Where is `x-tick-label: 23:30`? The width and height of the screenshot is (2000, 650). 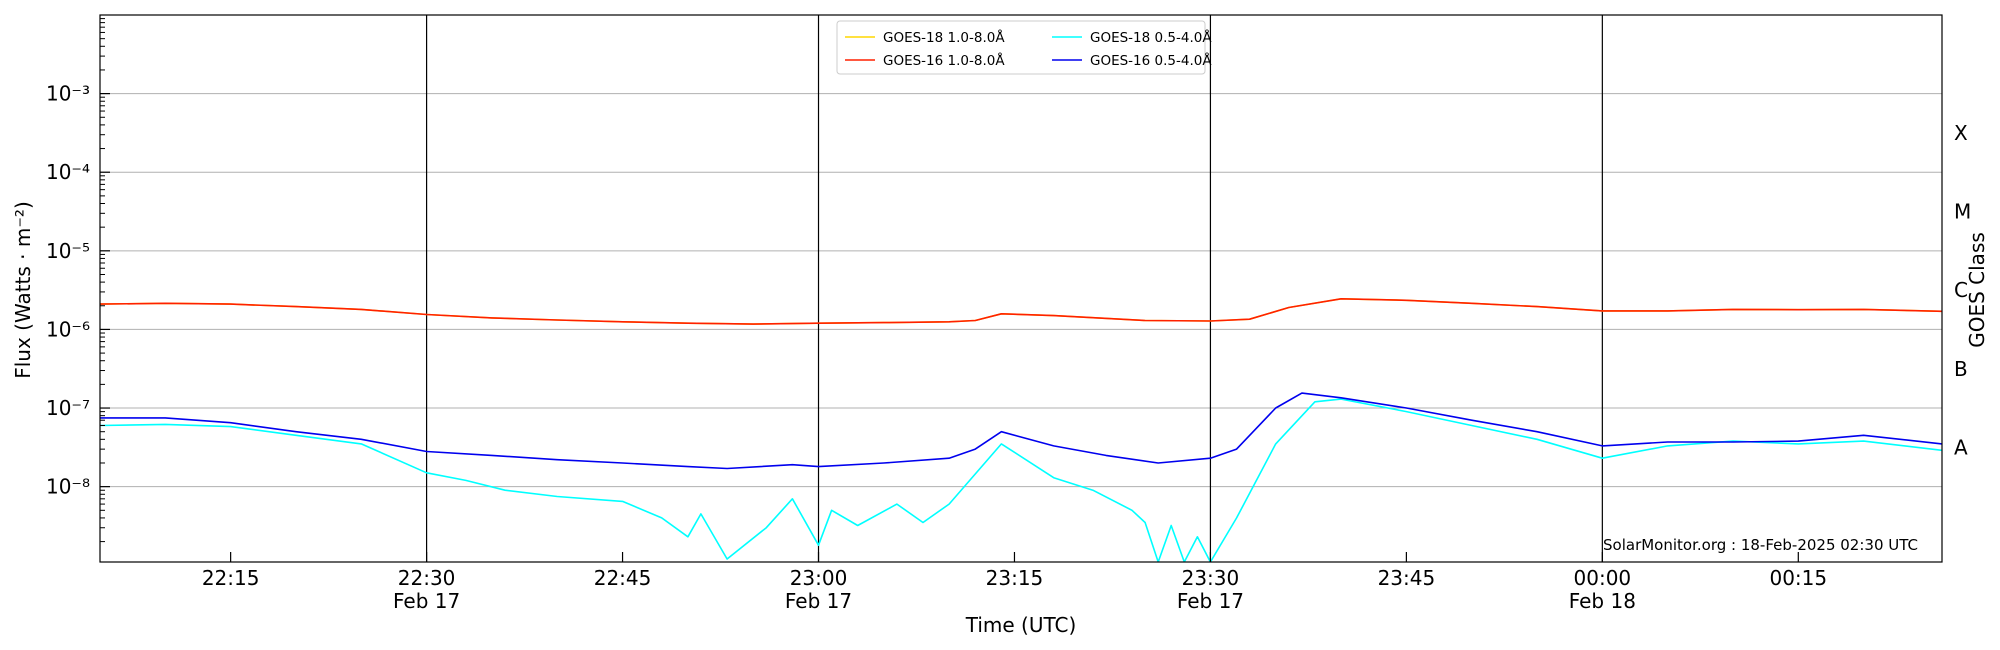
x-tick-label: 23:30 is located at coordinates (1211, 578).